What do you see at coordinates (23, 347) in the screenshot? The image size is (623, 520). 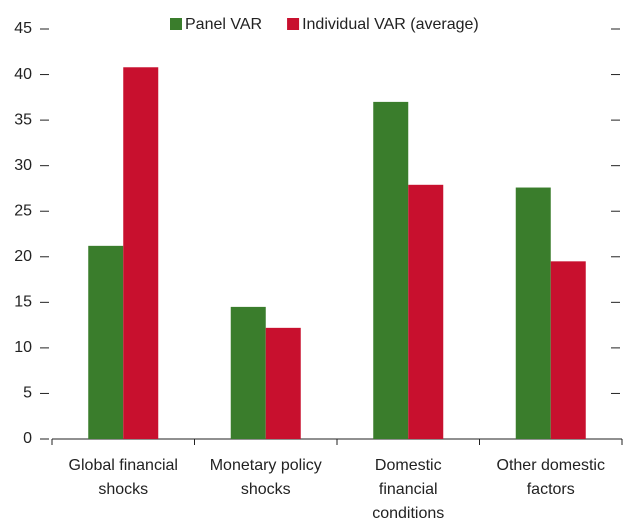 I see `y-tick-label: 10` at bounding box center [23, 347].